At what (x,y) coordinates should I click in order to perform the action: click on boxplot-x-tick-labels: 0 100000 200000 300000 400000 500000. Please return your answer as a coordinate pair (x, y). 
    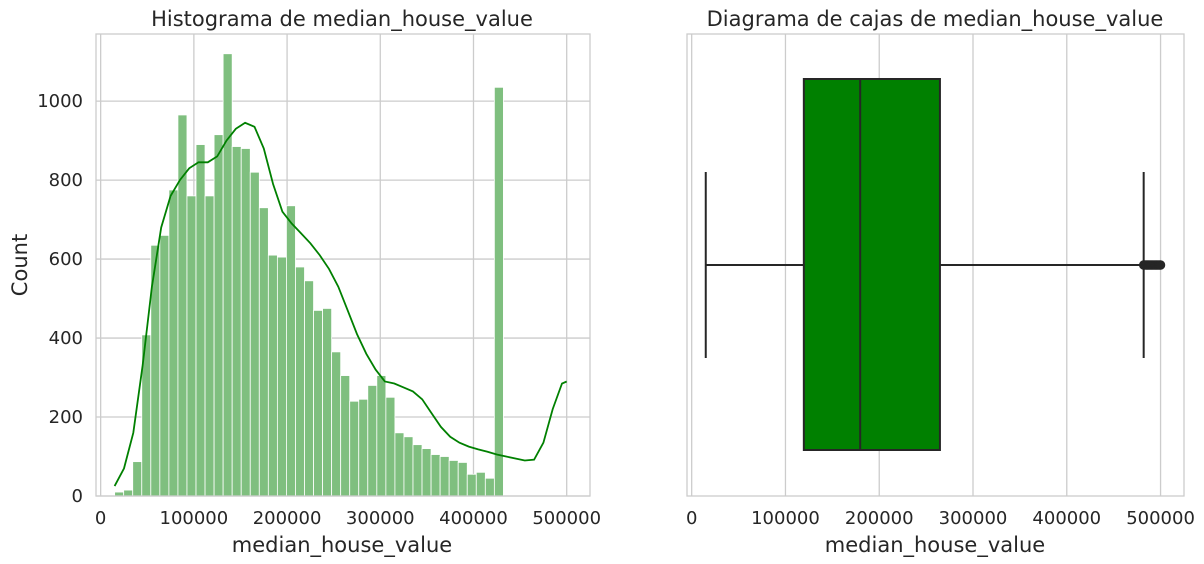
    Looking at the image, I should click on (940, 518).